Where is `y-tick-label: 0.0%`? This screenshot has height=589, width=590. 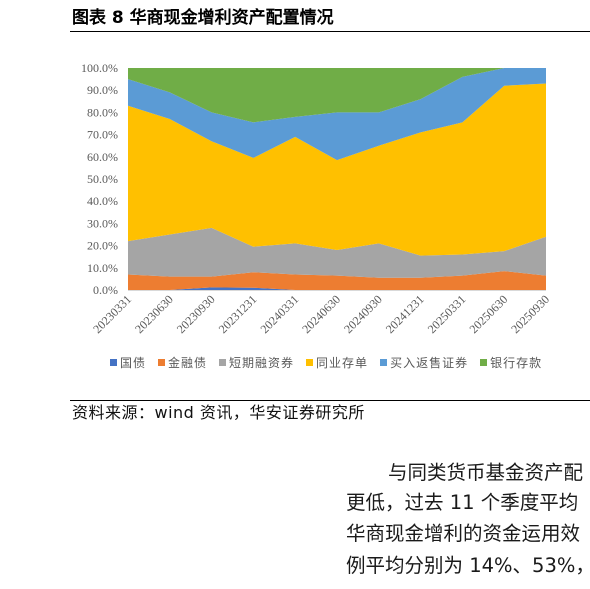
y-tick-label: 0.0% is located at coordinates (105, 290).